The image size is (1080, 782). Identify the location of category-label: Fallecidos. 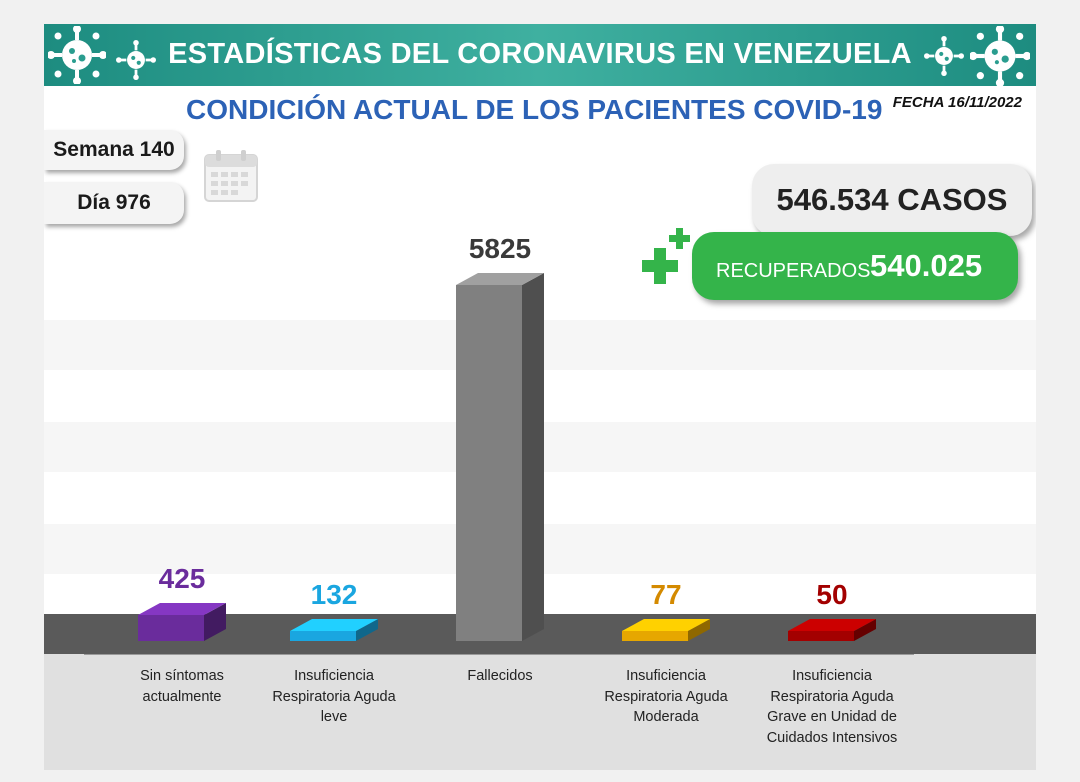
(500, 676).